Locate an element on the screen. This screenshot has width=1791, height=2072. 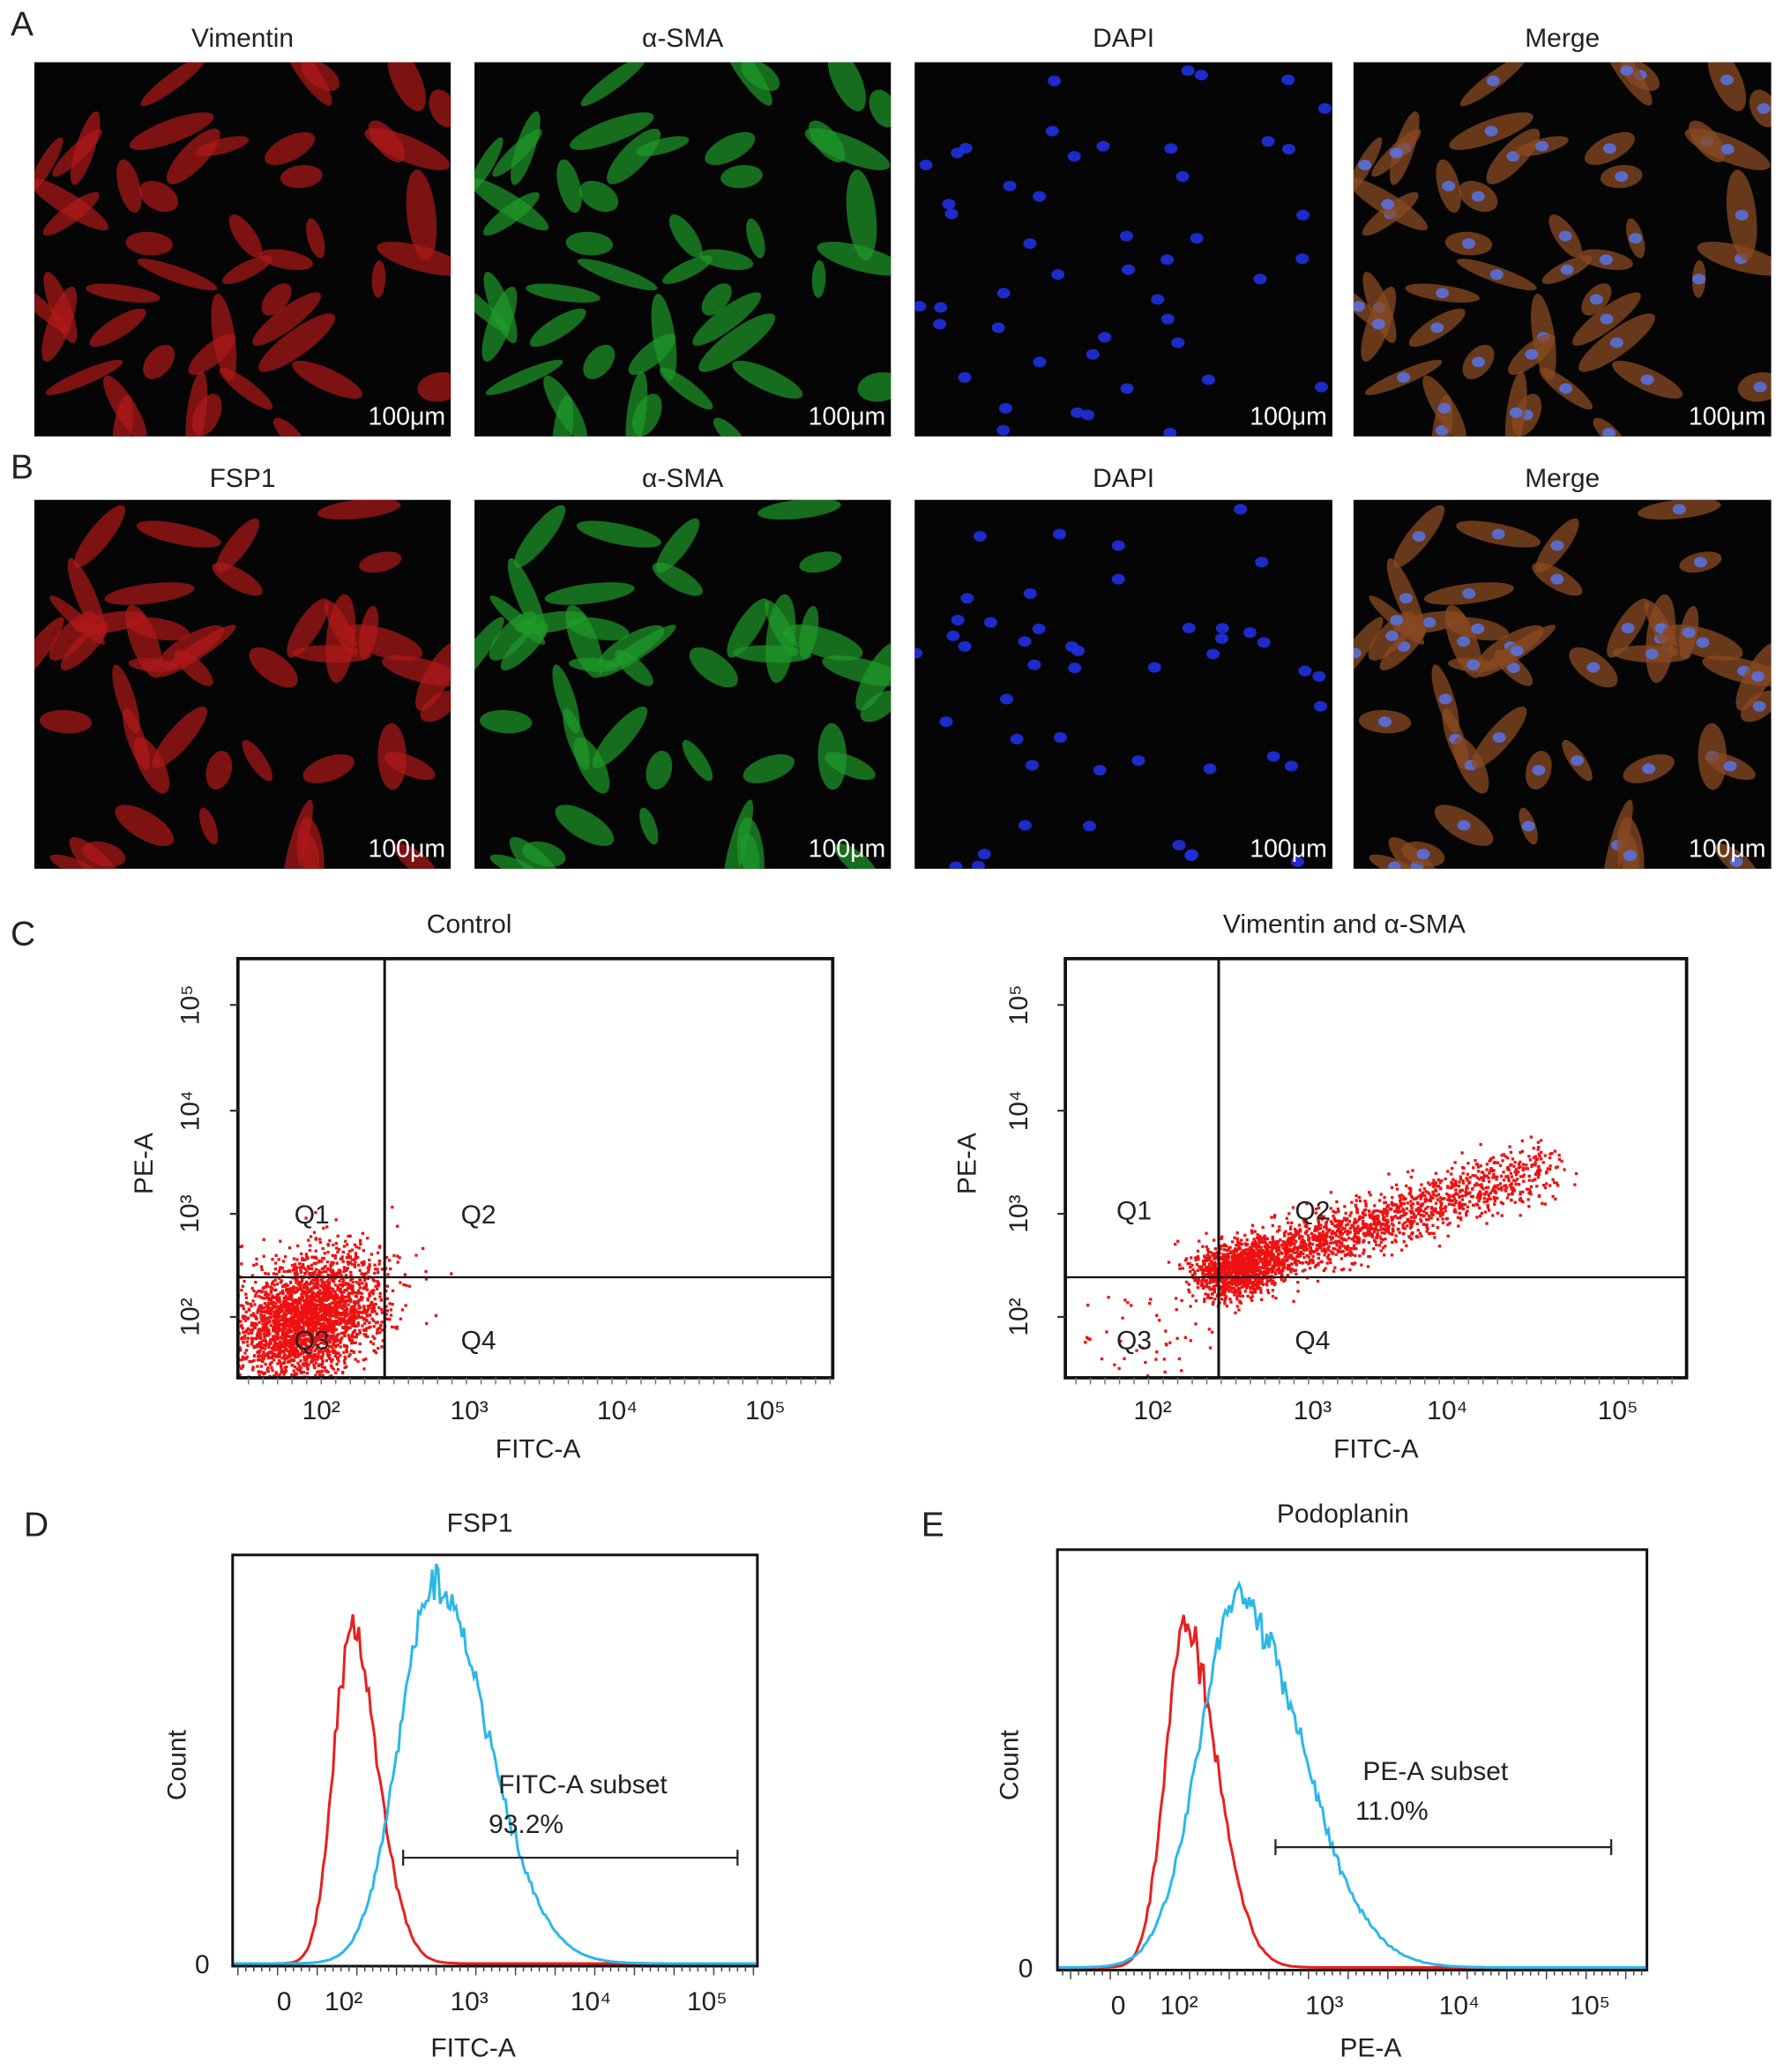
image-title: FSP1 is located at coordinates (243, 478).